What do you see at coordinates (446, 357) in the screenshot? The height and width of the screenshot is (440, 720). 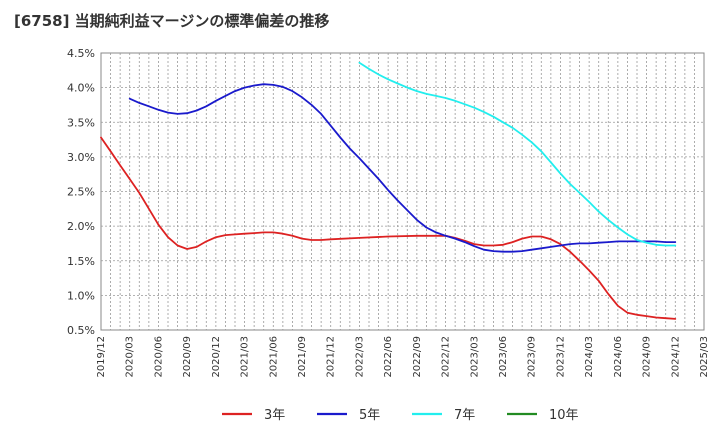 I see `x-tick-label: 2022/12` at bounding box center [446, 357].